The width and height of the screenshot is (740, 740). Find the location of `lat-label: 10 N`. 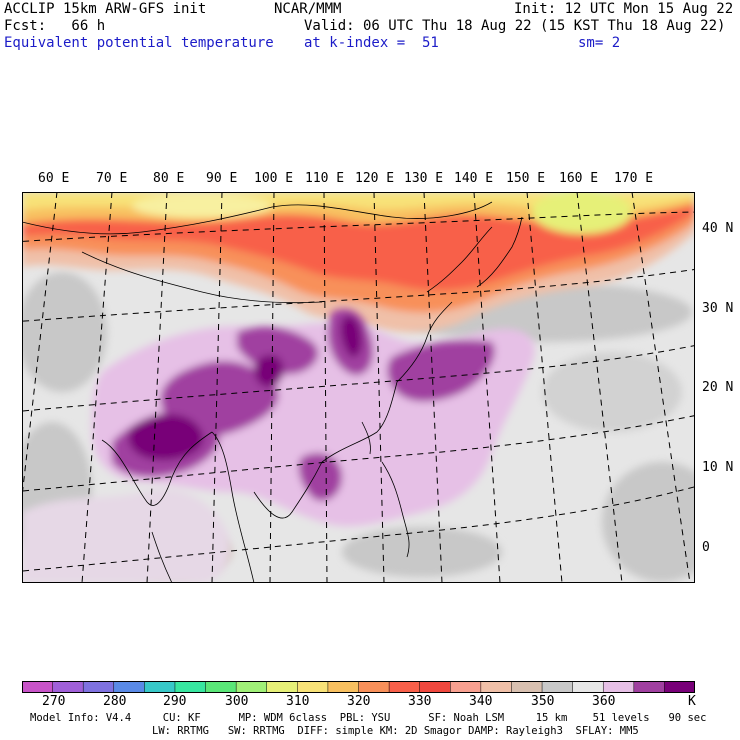

lat-label: 10 N is located at coordinates (718, 467).